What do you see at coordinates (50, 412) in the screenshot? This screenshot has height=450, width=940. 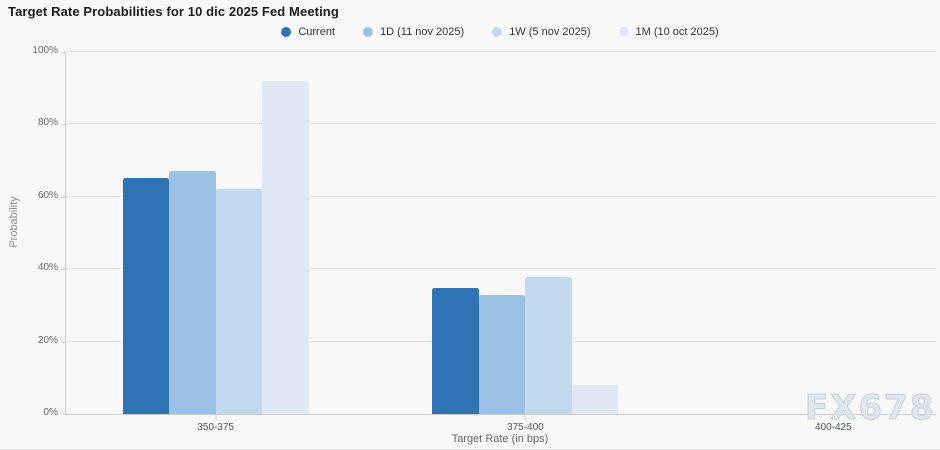 I see `y-tick-label-0: 0%` at bounding box center [50, 412].